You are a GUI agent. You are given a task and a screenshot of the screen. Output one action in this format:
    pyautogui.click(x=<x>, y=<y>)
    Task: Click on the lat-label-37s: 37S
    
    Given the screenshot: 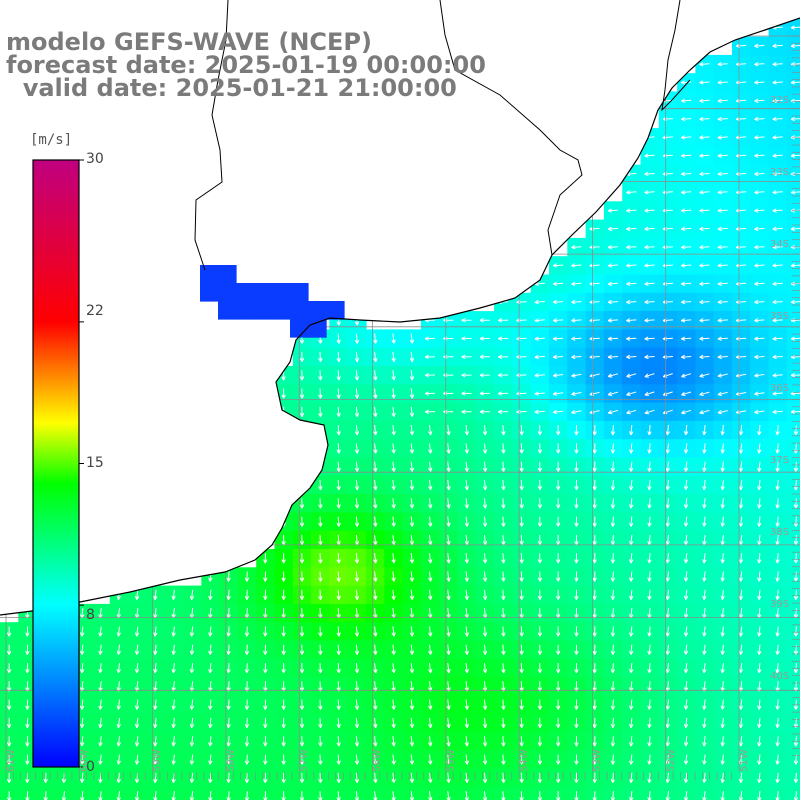 What is the action you would take?
    pyautogui.click(x=780, y=460)
    